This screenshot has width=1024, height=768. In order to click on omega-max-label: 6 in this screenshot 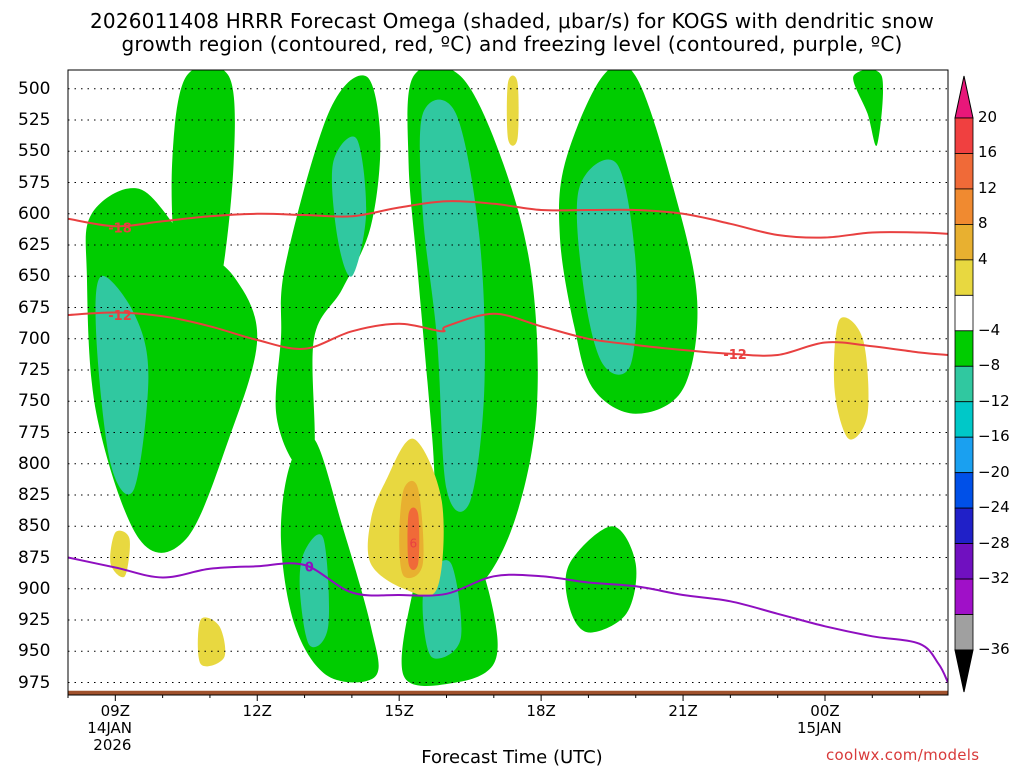, I will do `click(414, 544)`.